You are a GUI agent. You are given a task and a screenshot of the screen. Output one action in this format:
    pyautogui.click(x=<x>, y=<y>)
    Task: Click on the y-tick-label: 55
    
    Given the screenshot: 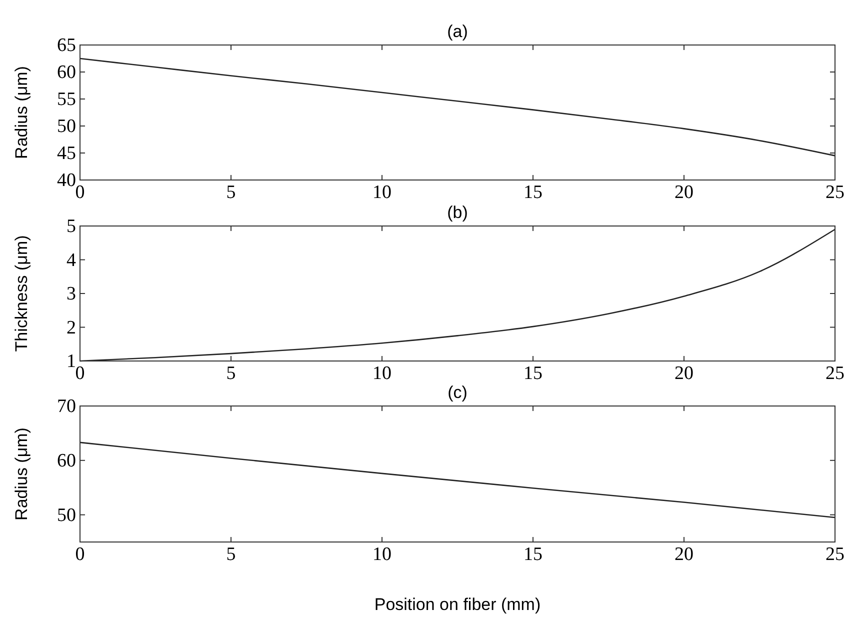 What is the action you would take?
    pyautogui.click(x=66, y=99)
    